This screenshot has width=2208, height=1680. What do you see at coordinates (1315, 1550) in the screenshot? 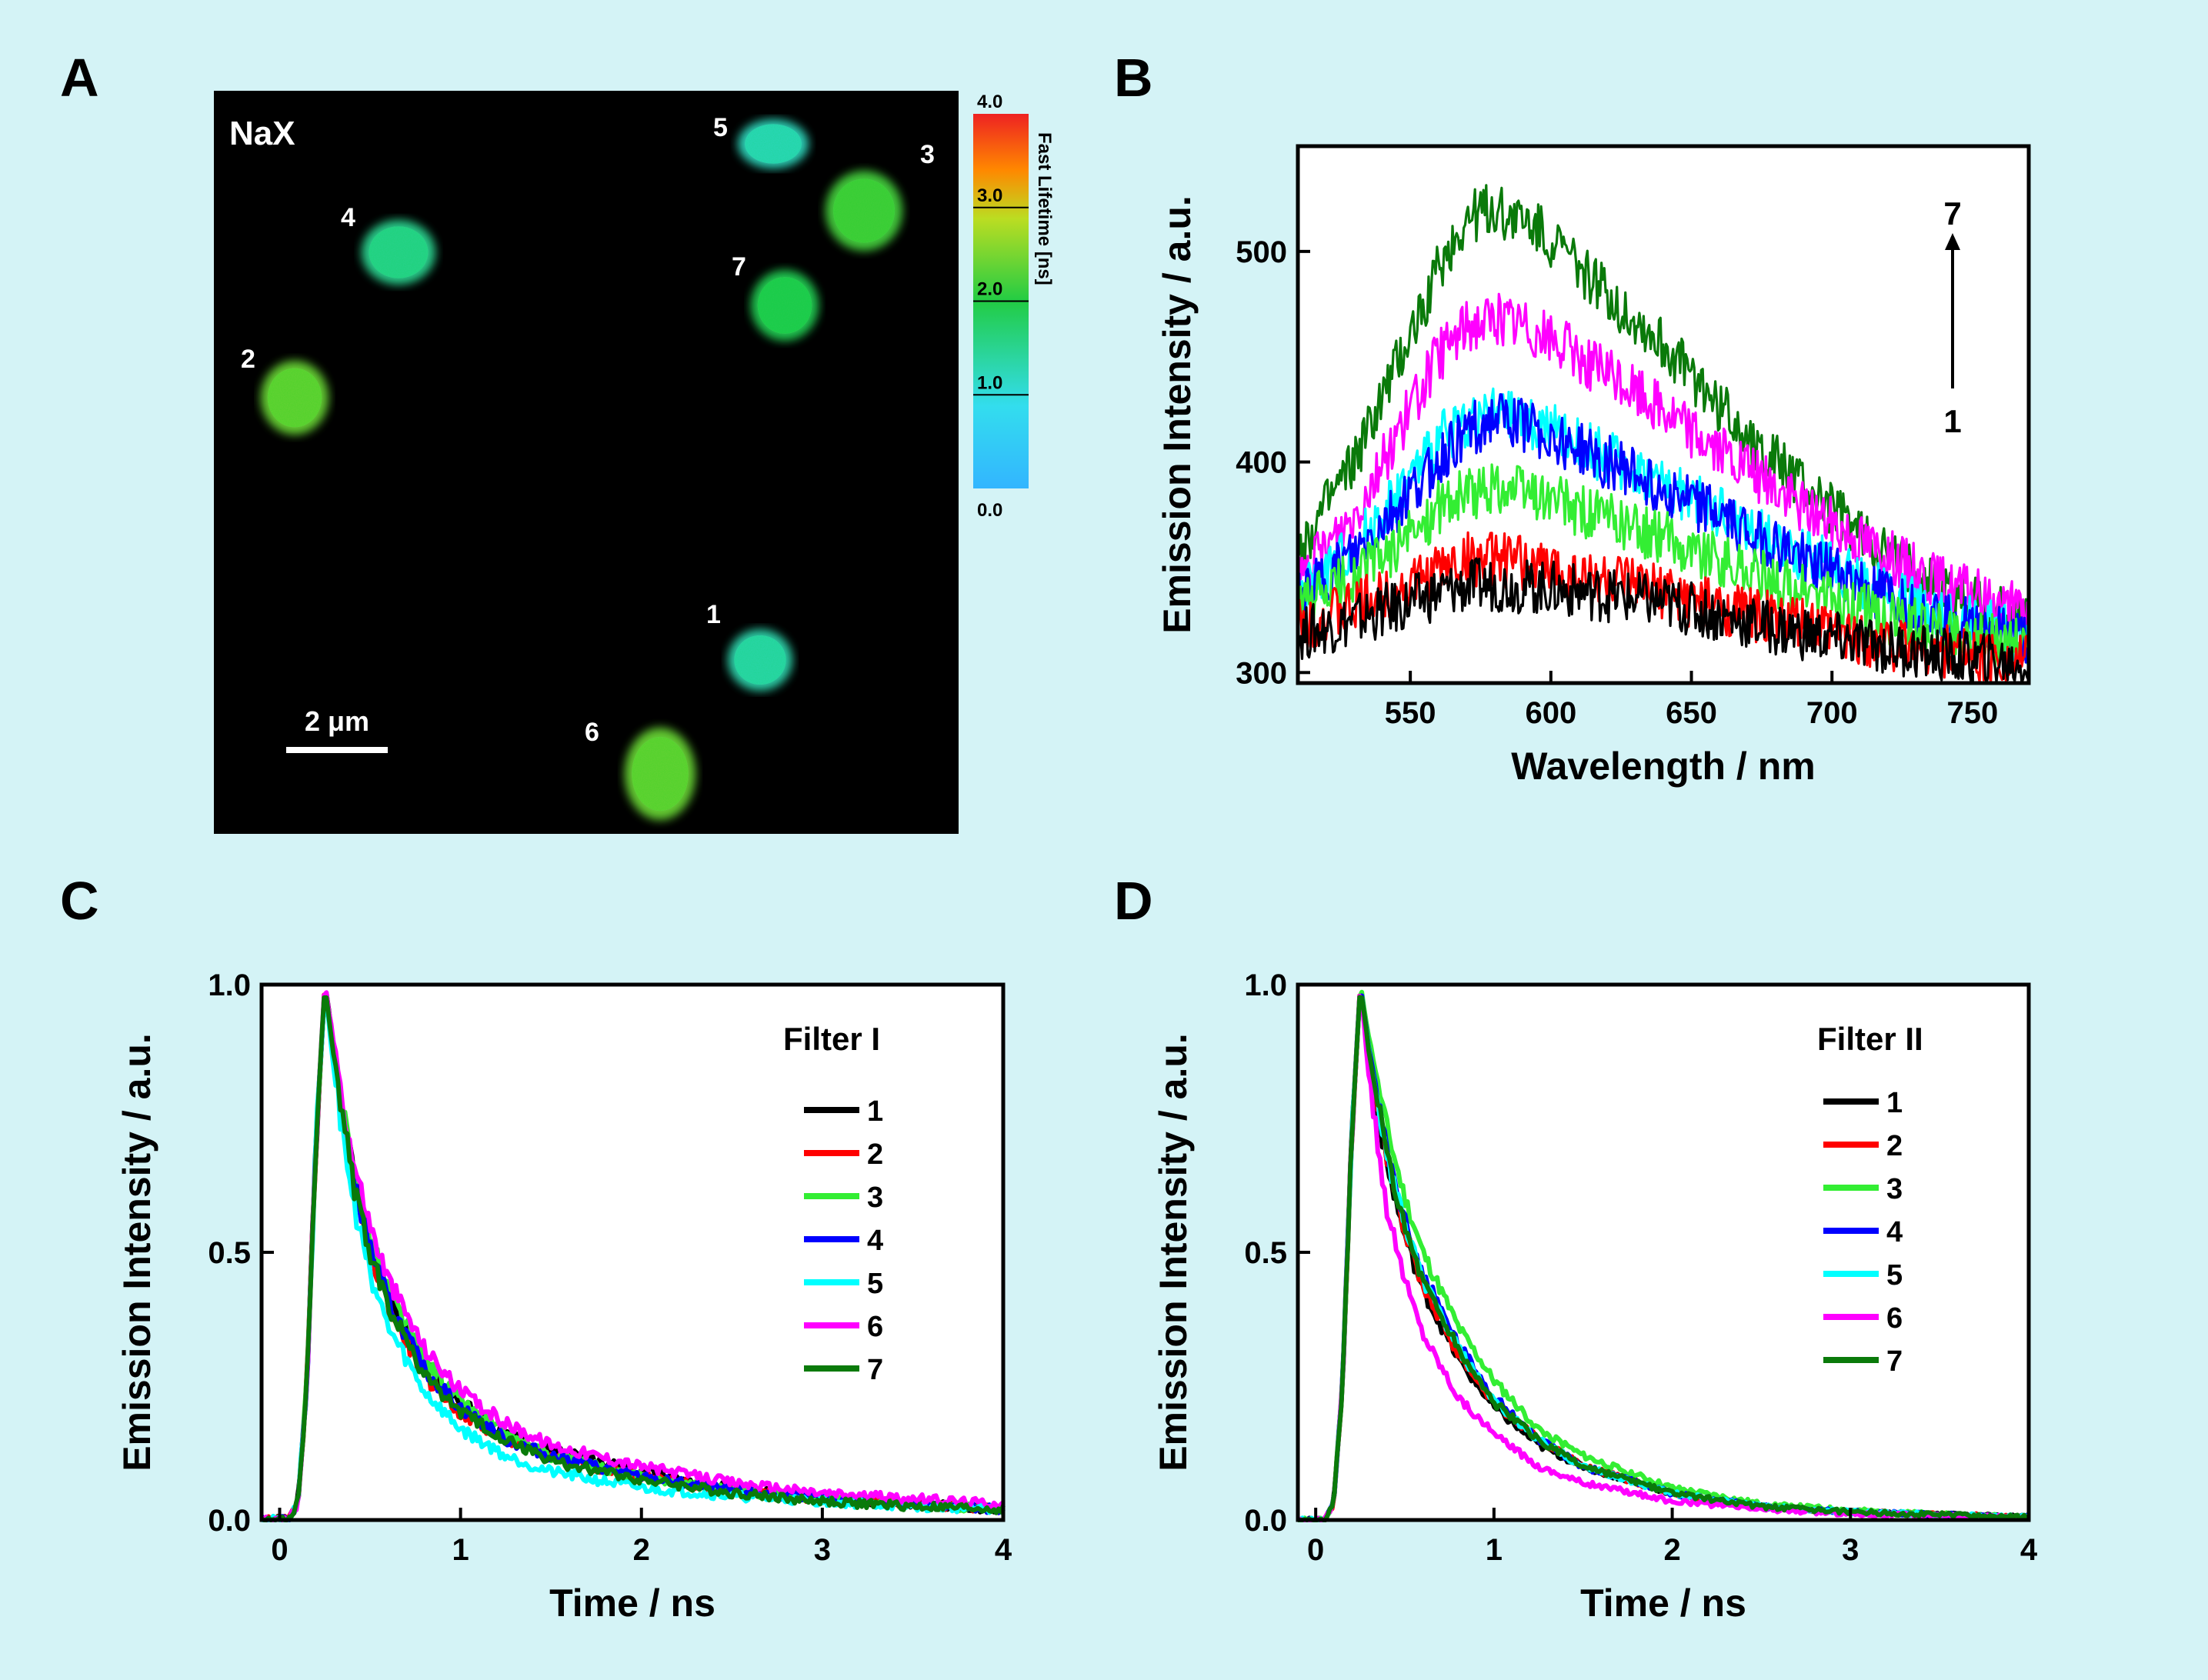
I see `x-tick-label: 0` at bounding box center [1315, 1550].